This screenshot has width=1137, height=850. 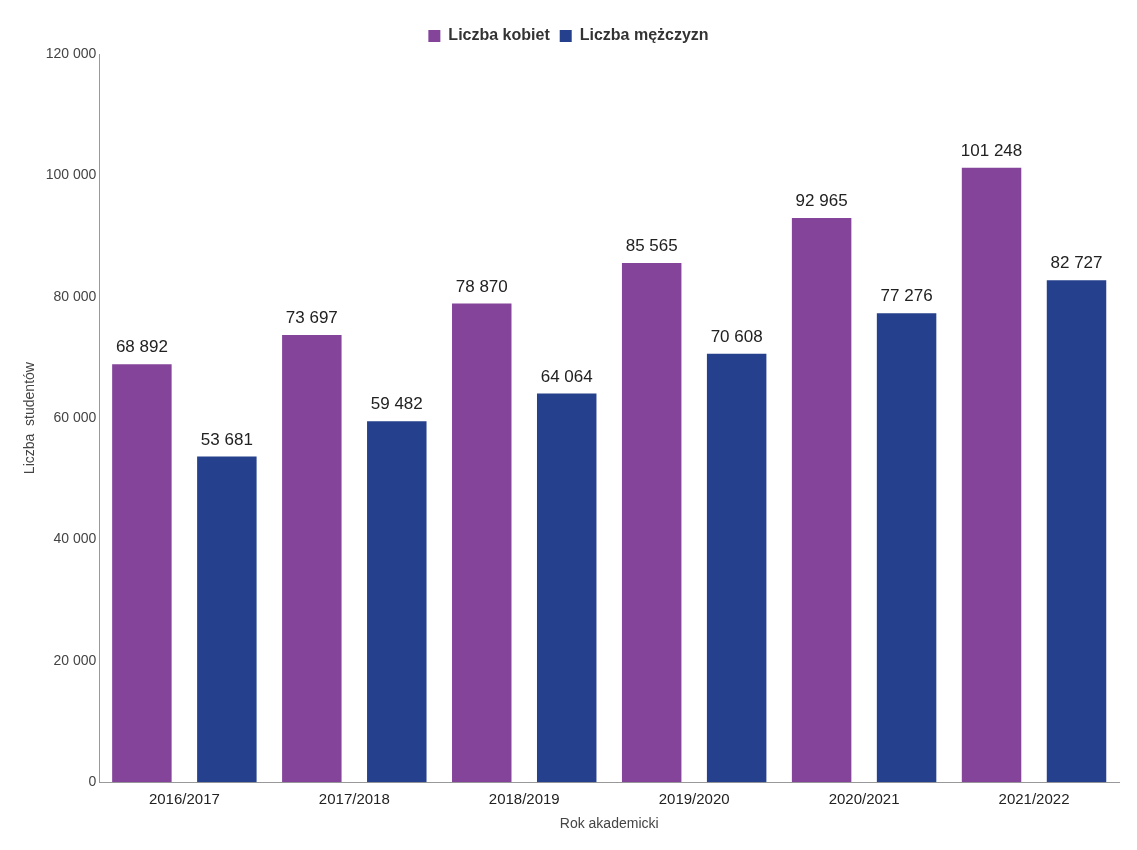 I want to click on data-label: 73 697, so click(x=311, y=318).